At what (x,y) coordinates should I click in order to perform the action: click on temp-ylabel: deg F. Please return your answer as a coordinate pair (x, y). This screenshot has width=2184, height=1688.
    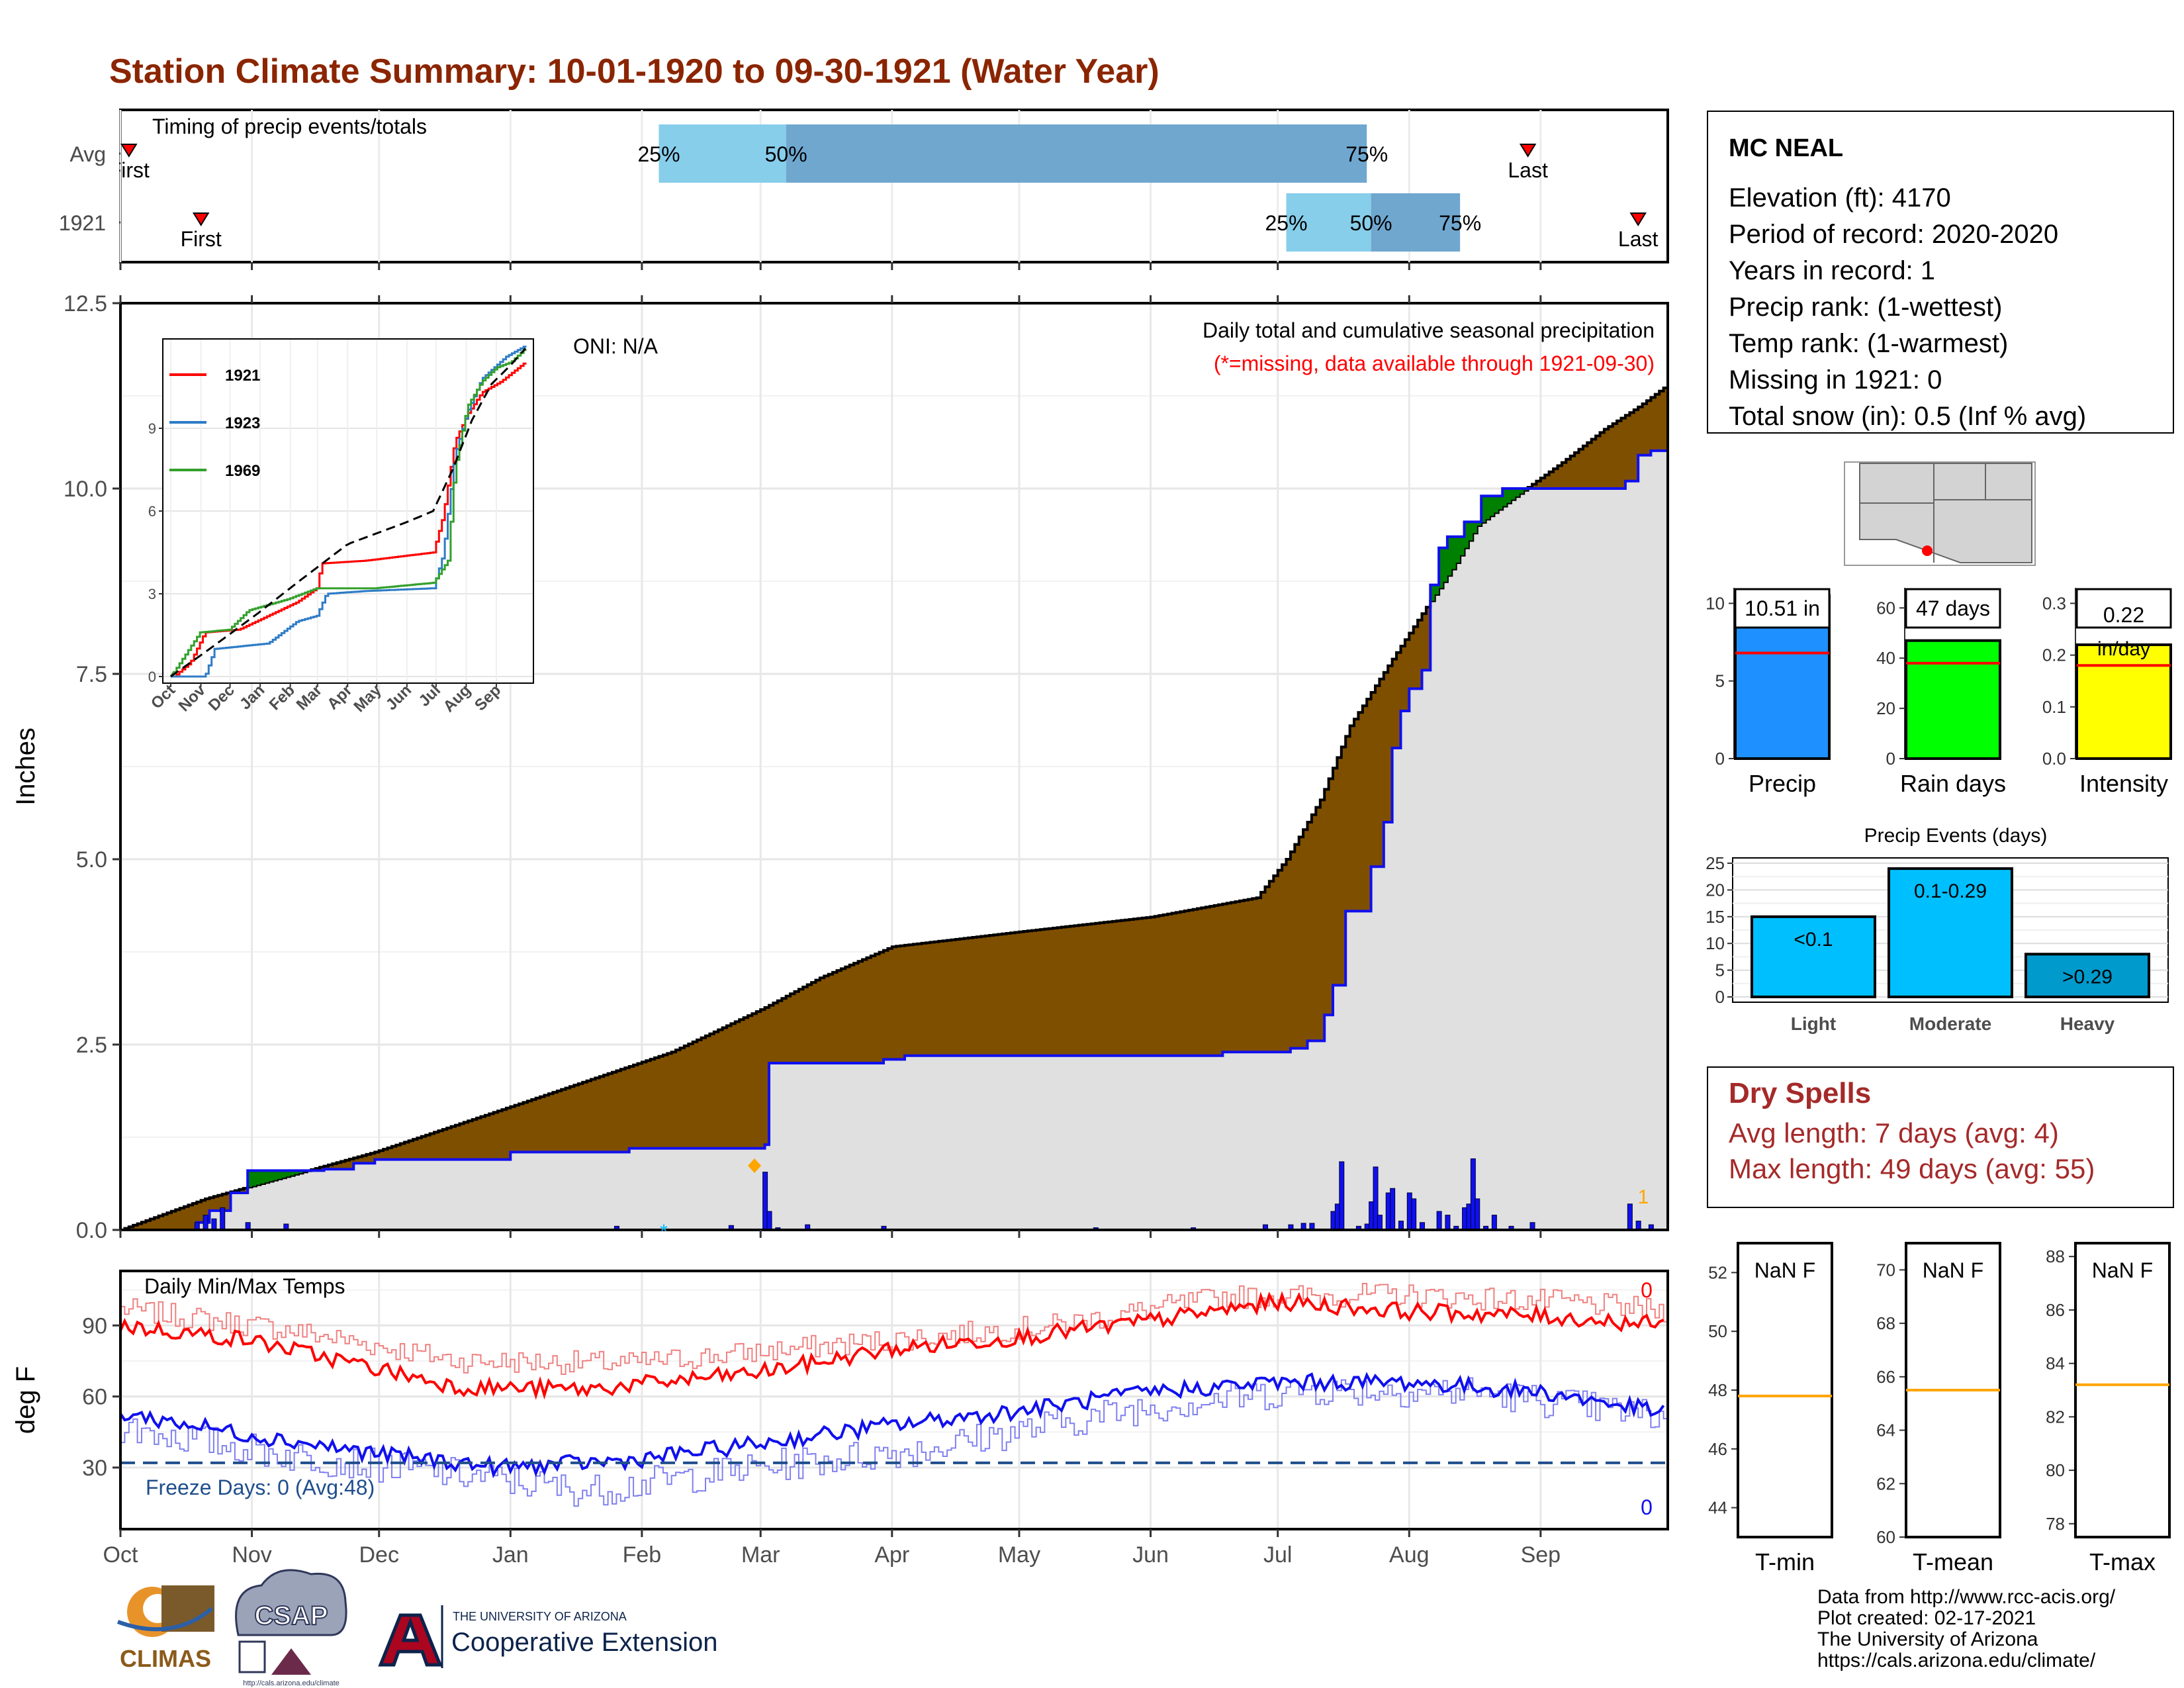
    Looking at the image, I should click on (26, 1400).